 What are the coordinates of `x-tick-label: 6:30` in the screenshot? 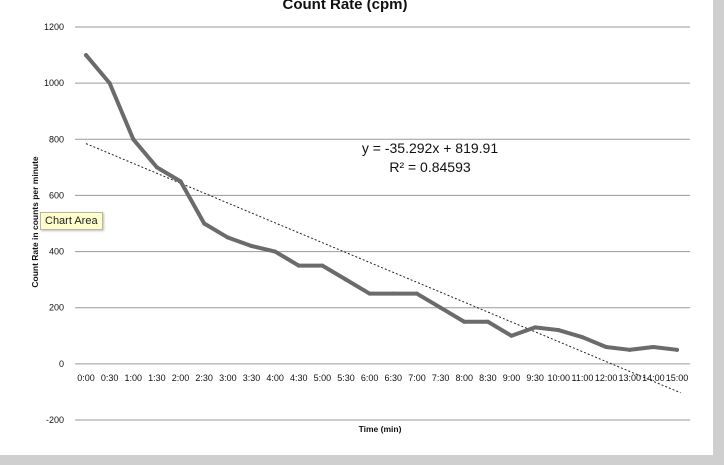 It's located at (394, 378).